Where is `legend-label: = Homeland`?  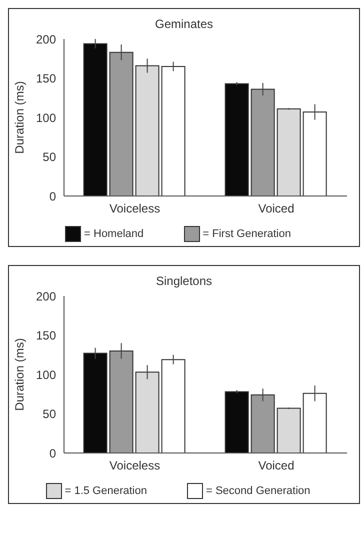
legend-label: = Homeland is located at coordinates (114, 234).